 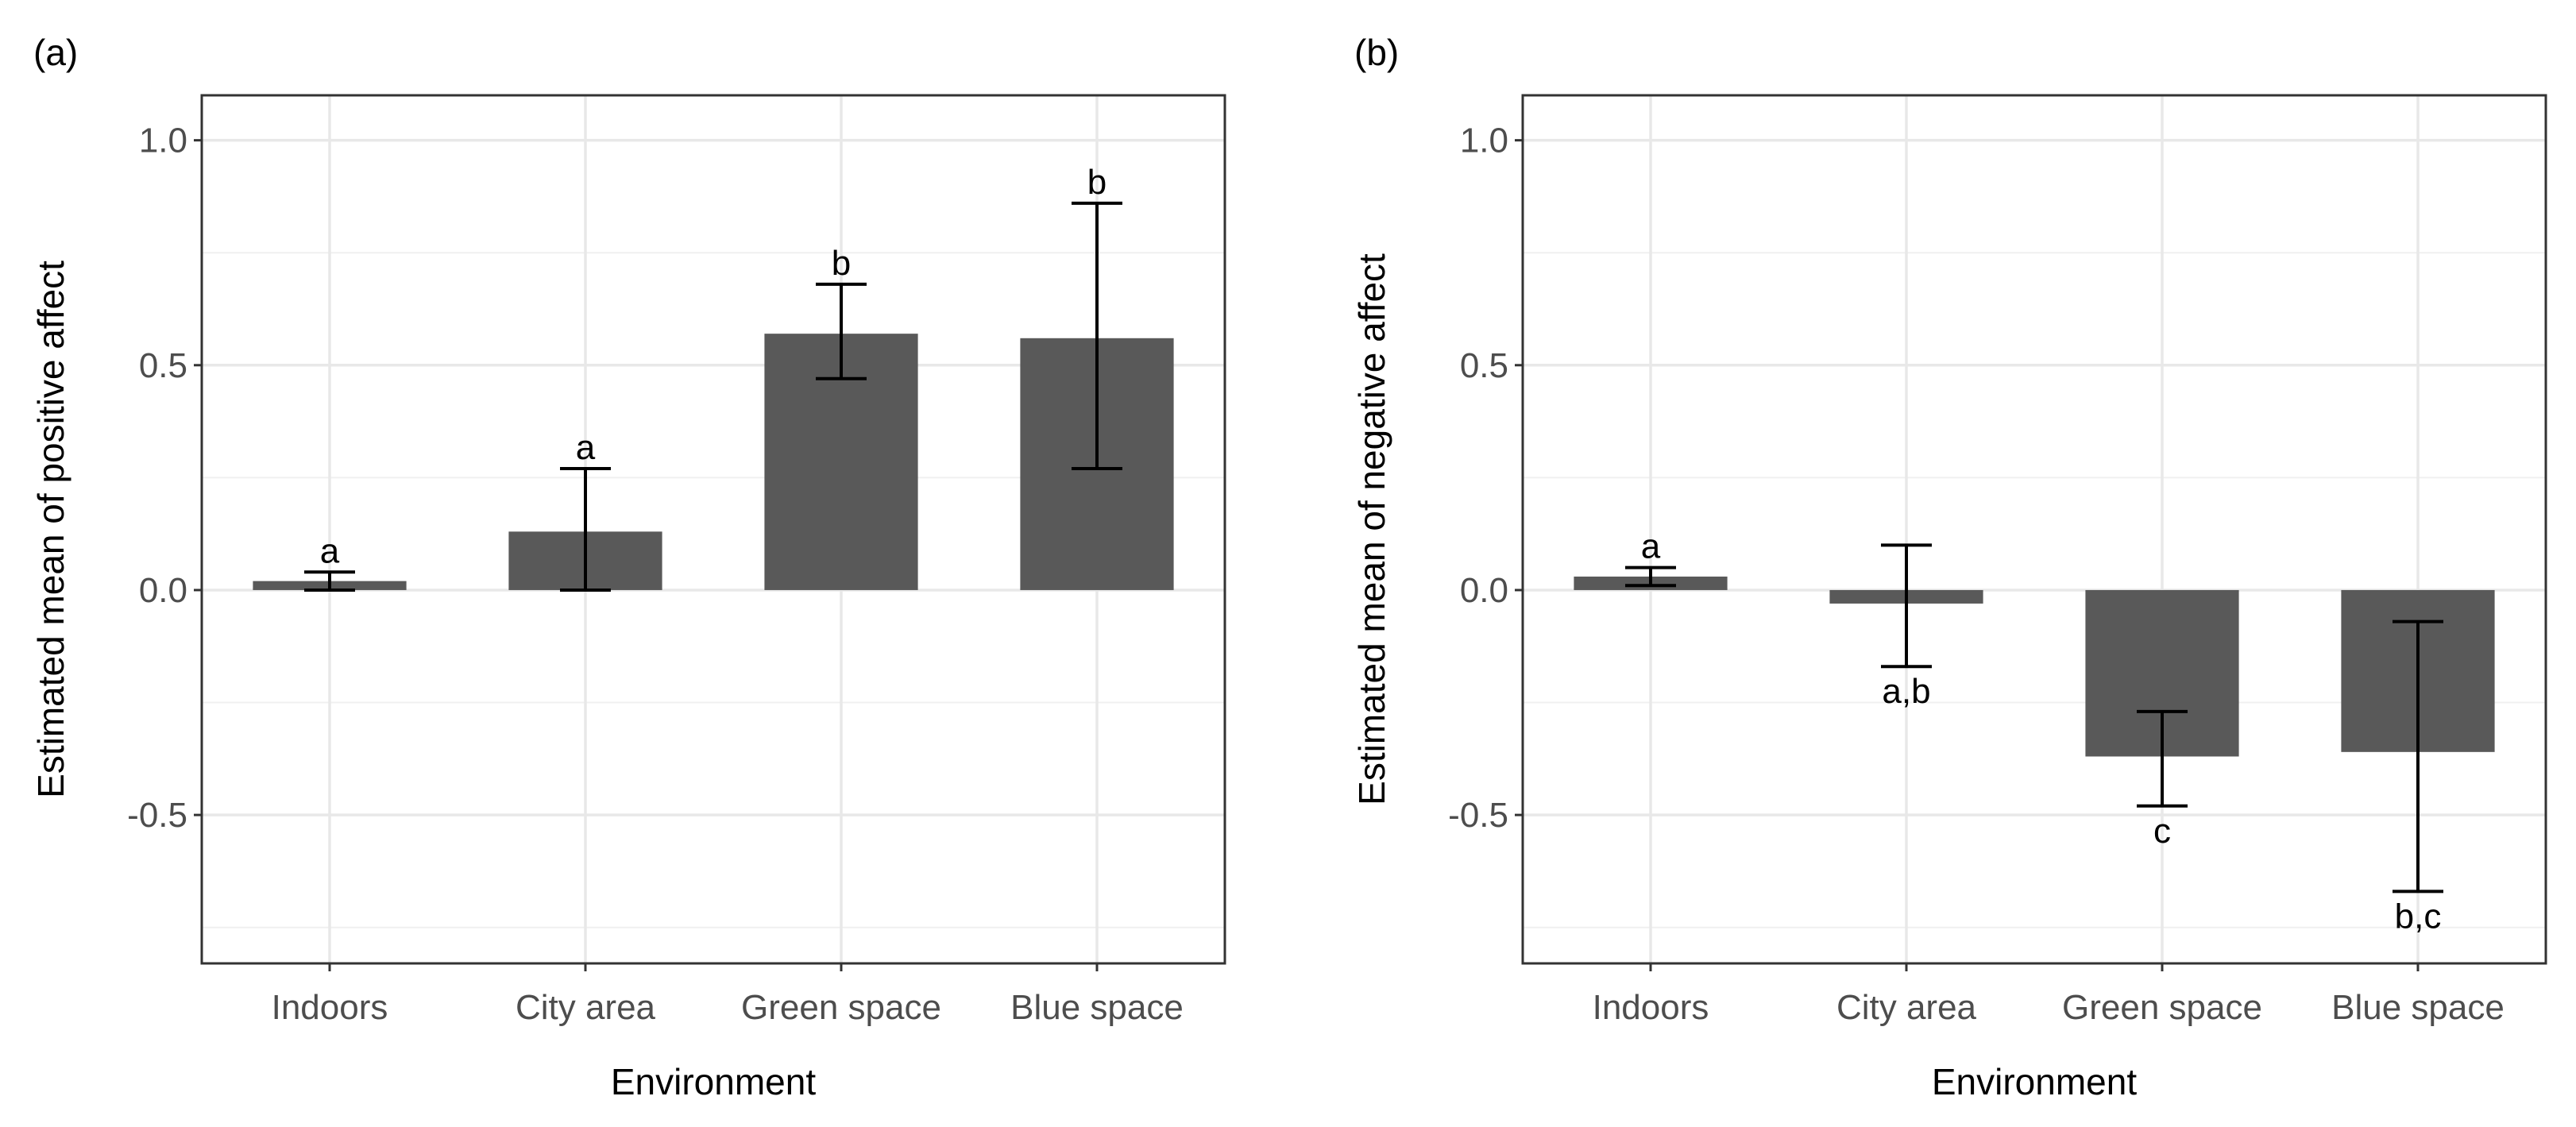 I want to click on y-axis-title: Estimated mean of negative affect, so click(x=1372, y=529).